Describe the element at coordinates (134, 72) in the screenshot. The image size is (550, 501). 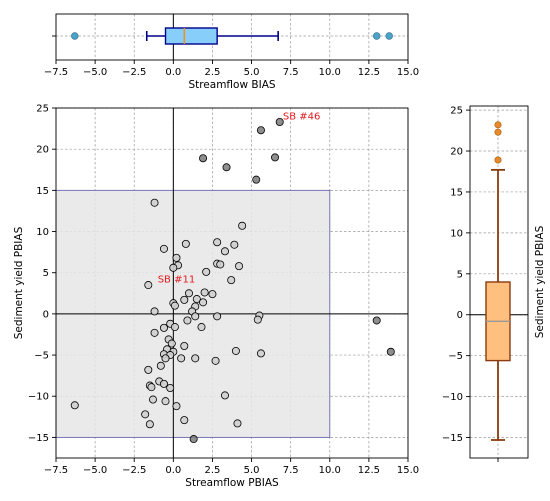
I see `top-xtick-label-2: −2.5` at that location.